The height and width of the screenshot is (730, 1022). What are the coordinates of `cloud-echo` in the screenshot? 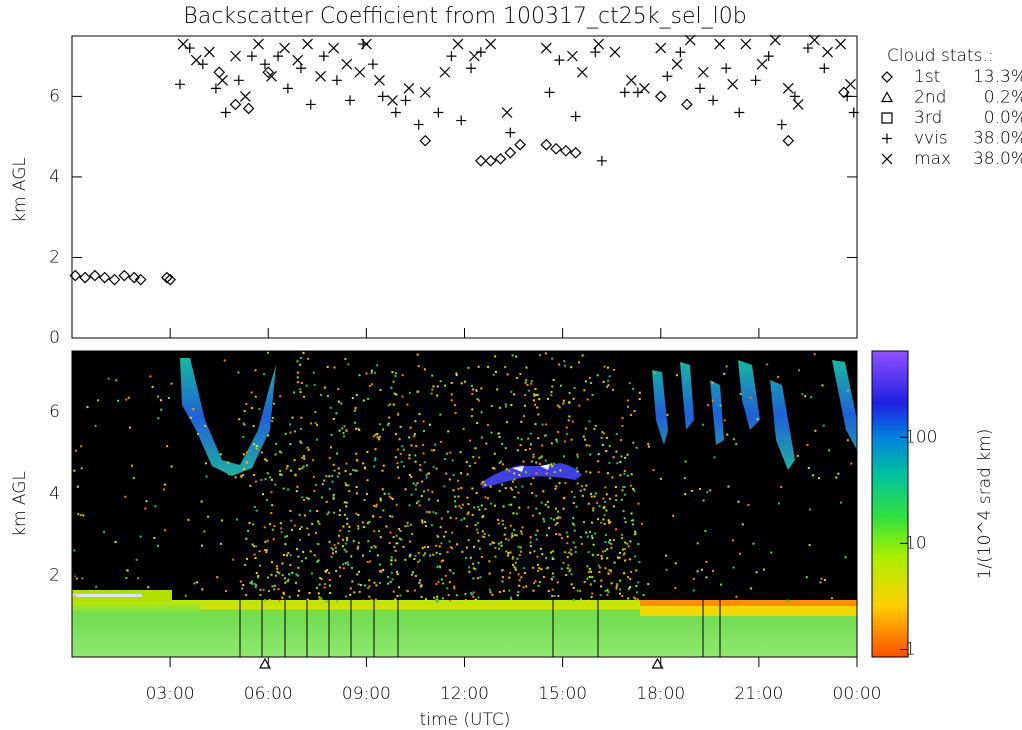 It's located at (754, 415).